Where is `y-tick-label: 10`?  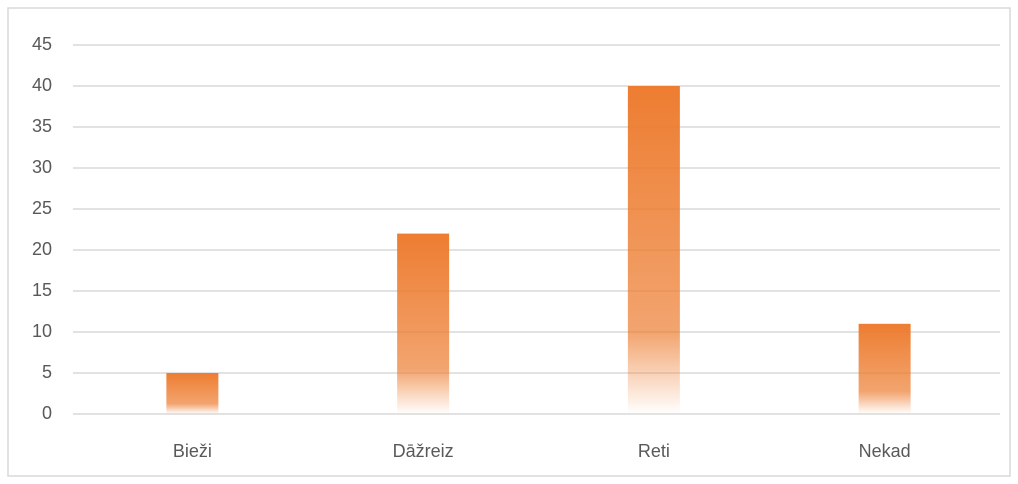
y-tick-label: 10 is located at coordinates (42, 331).